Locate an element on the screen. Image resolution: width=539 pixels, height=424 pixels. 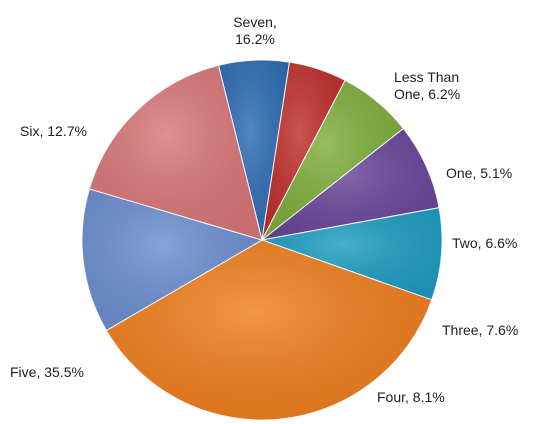
pie-label-less-than-one: Less Than One, 6.2% is located at coordinates (427, 85).